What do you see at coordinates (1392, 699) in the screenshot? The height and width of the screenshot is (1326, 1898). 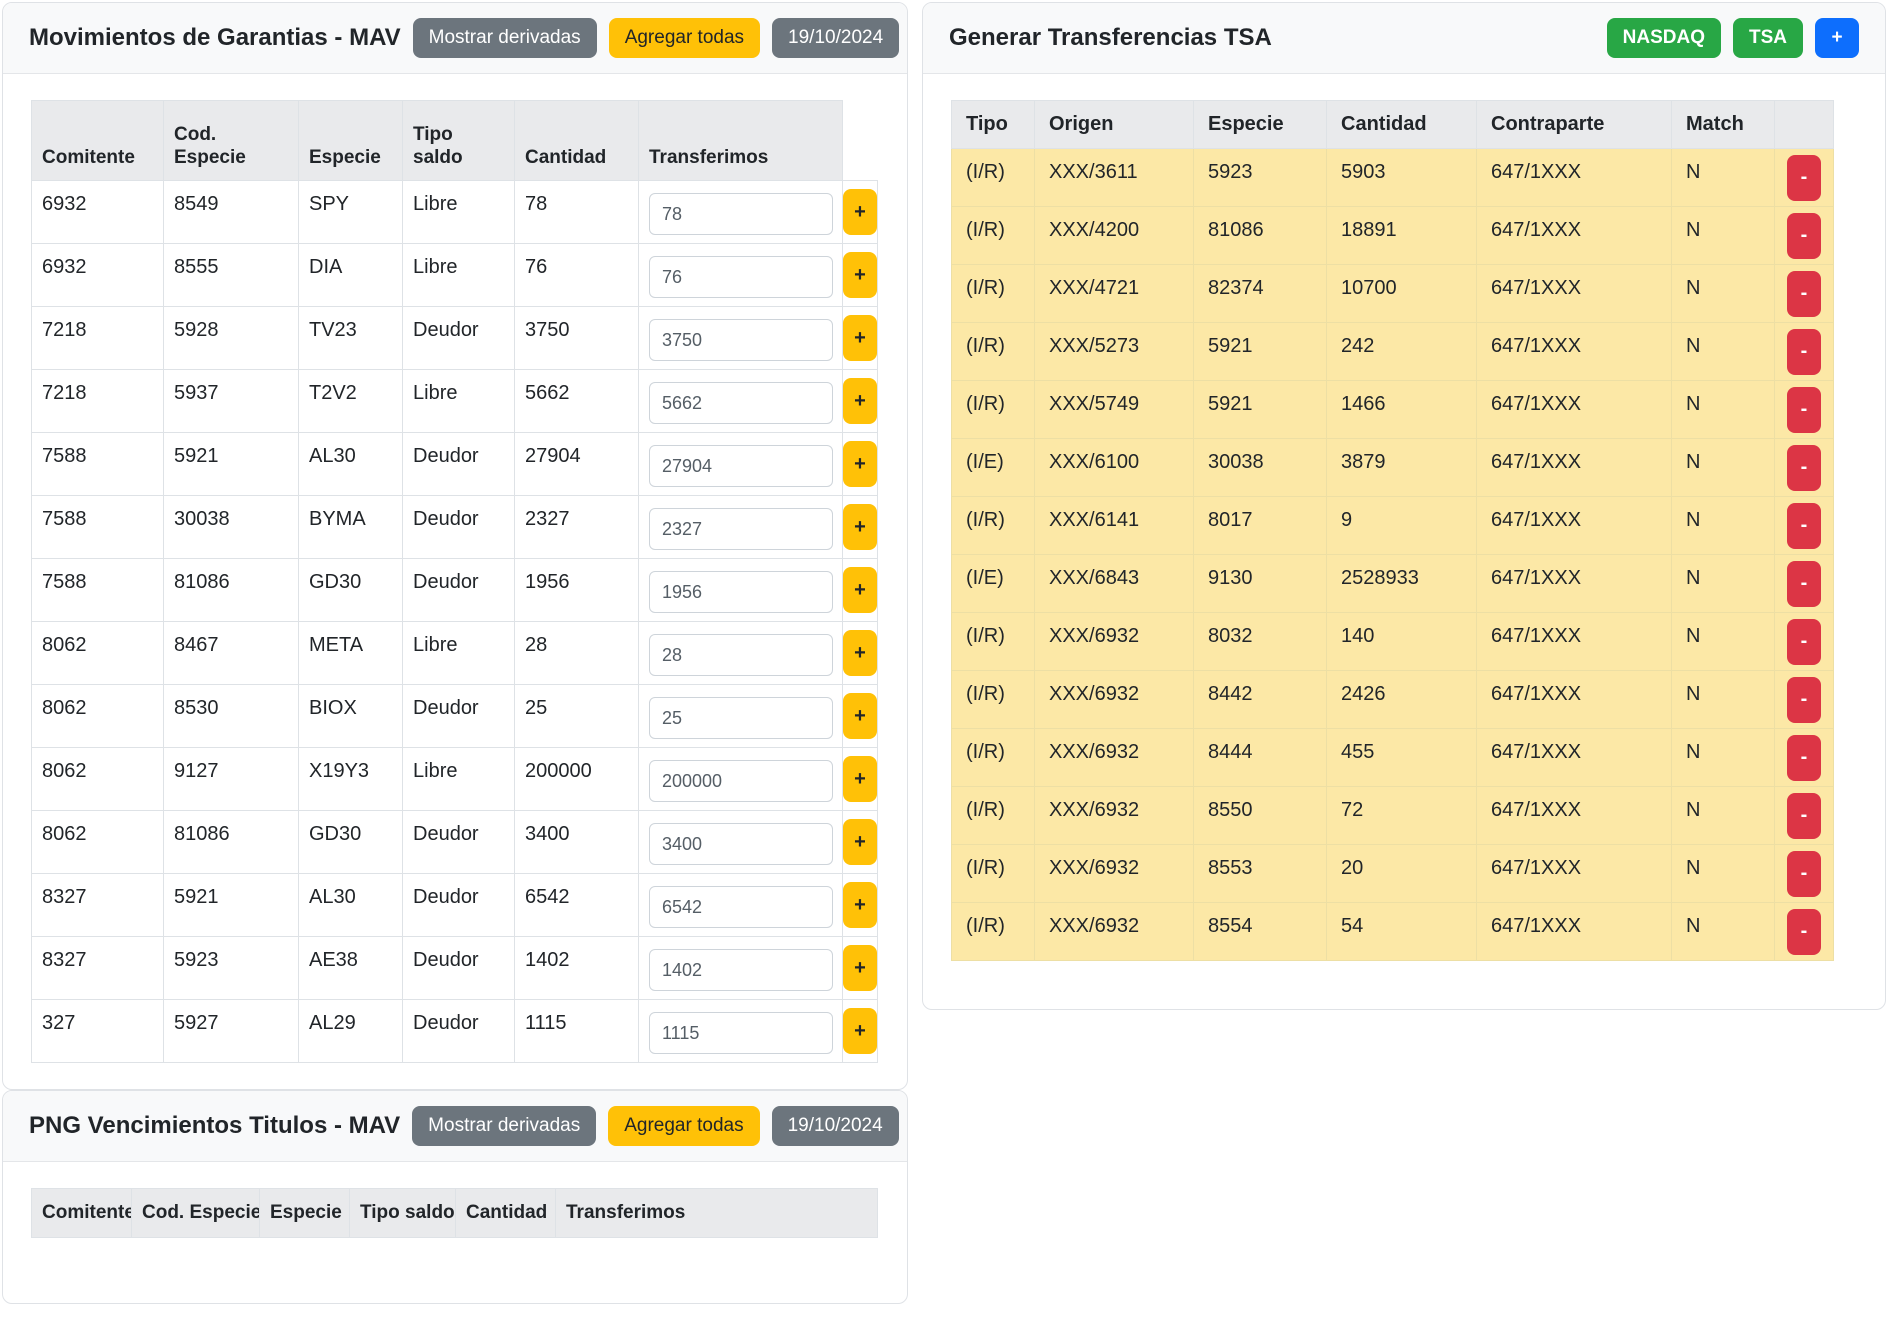 I see `table-row: (I/R) XXX/6932 8442 2426 647/1XXX N -` at bounding box center [1392, 699].